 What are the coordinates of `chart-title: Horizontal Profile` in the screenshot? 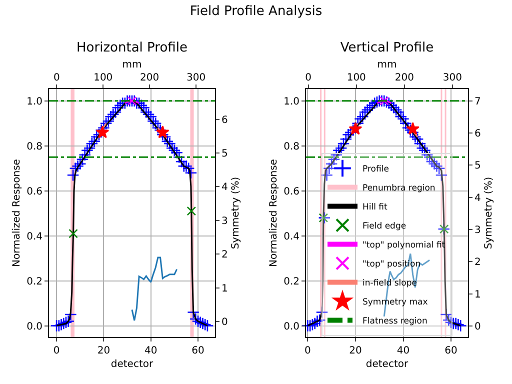 It's located at (132, 48).